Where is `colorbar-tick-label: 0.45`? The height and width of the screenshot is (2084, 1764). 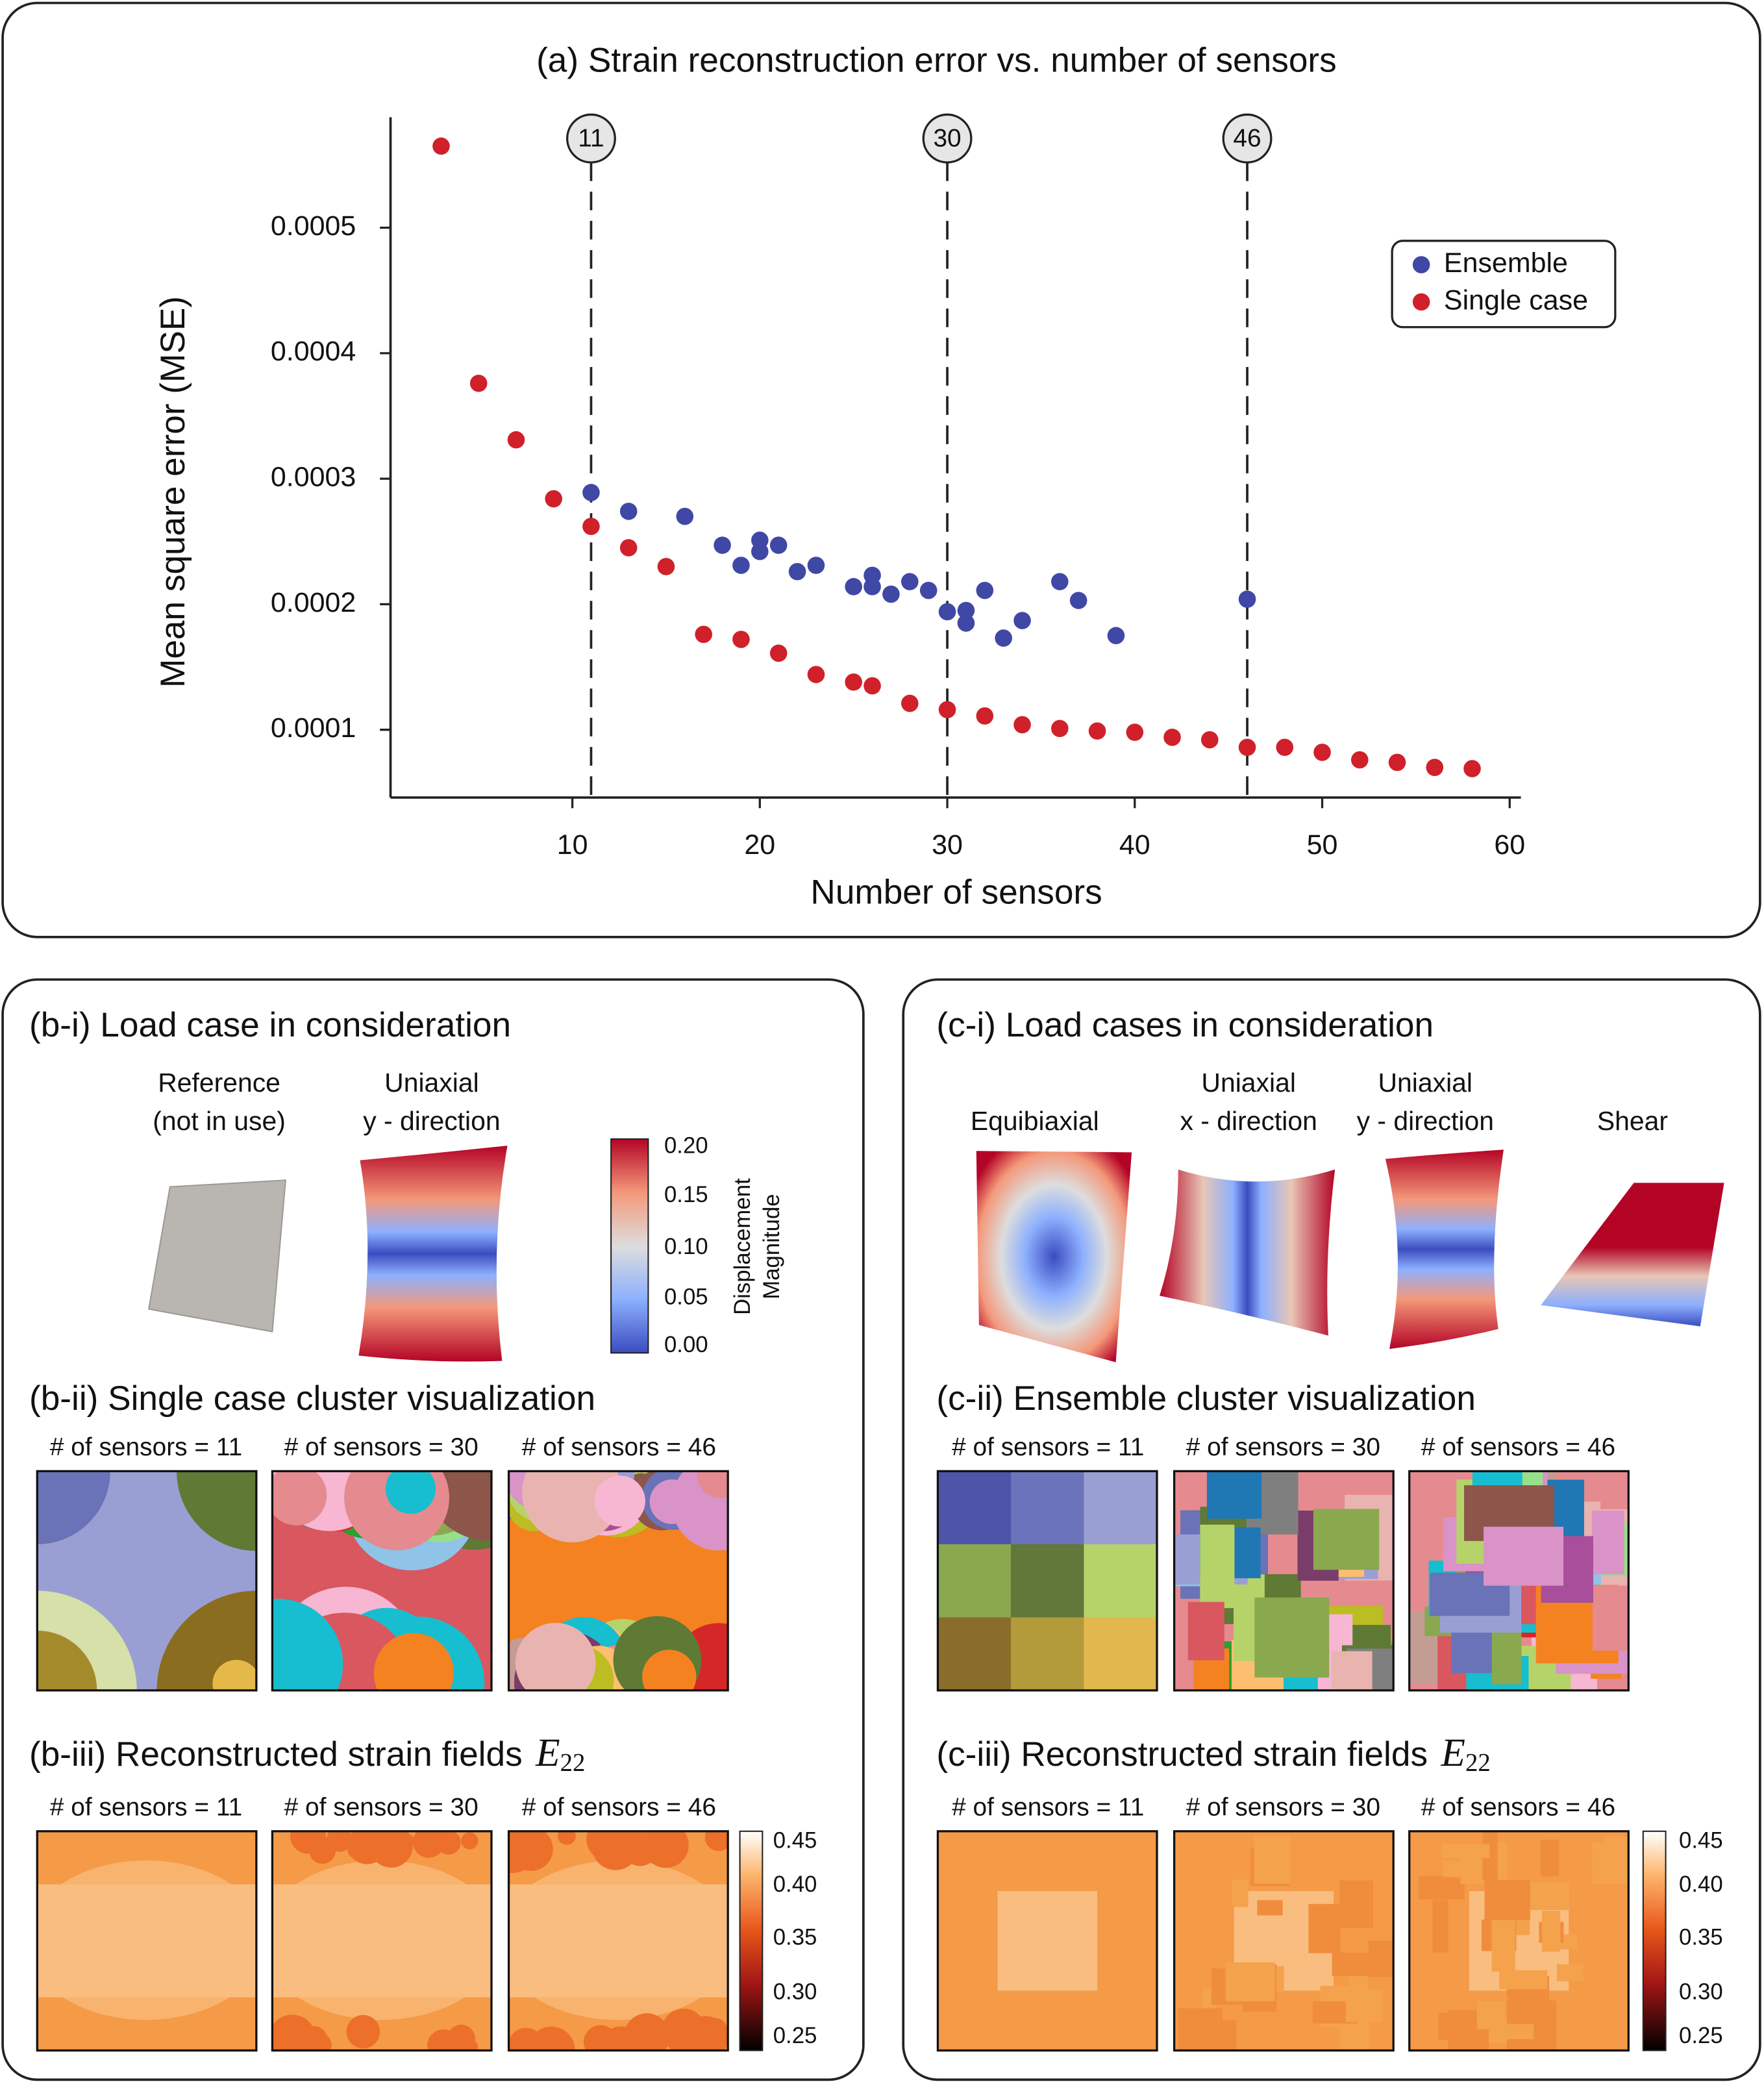
colorbar-tick-label: 0.45 is located at coordinates (1701, 1841).